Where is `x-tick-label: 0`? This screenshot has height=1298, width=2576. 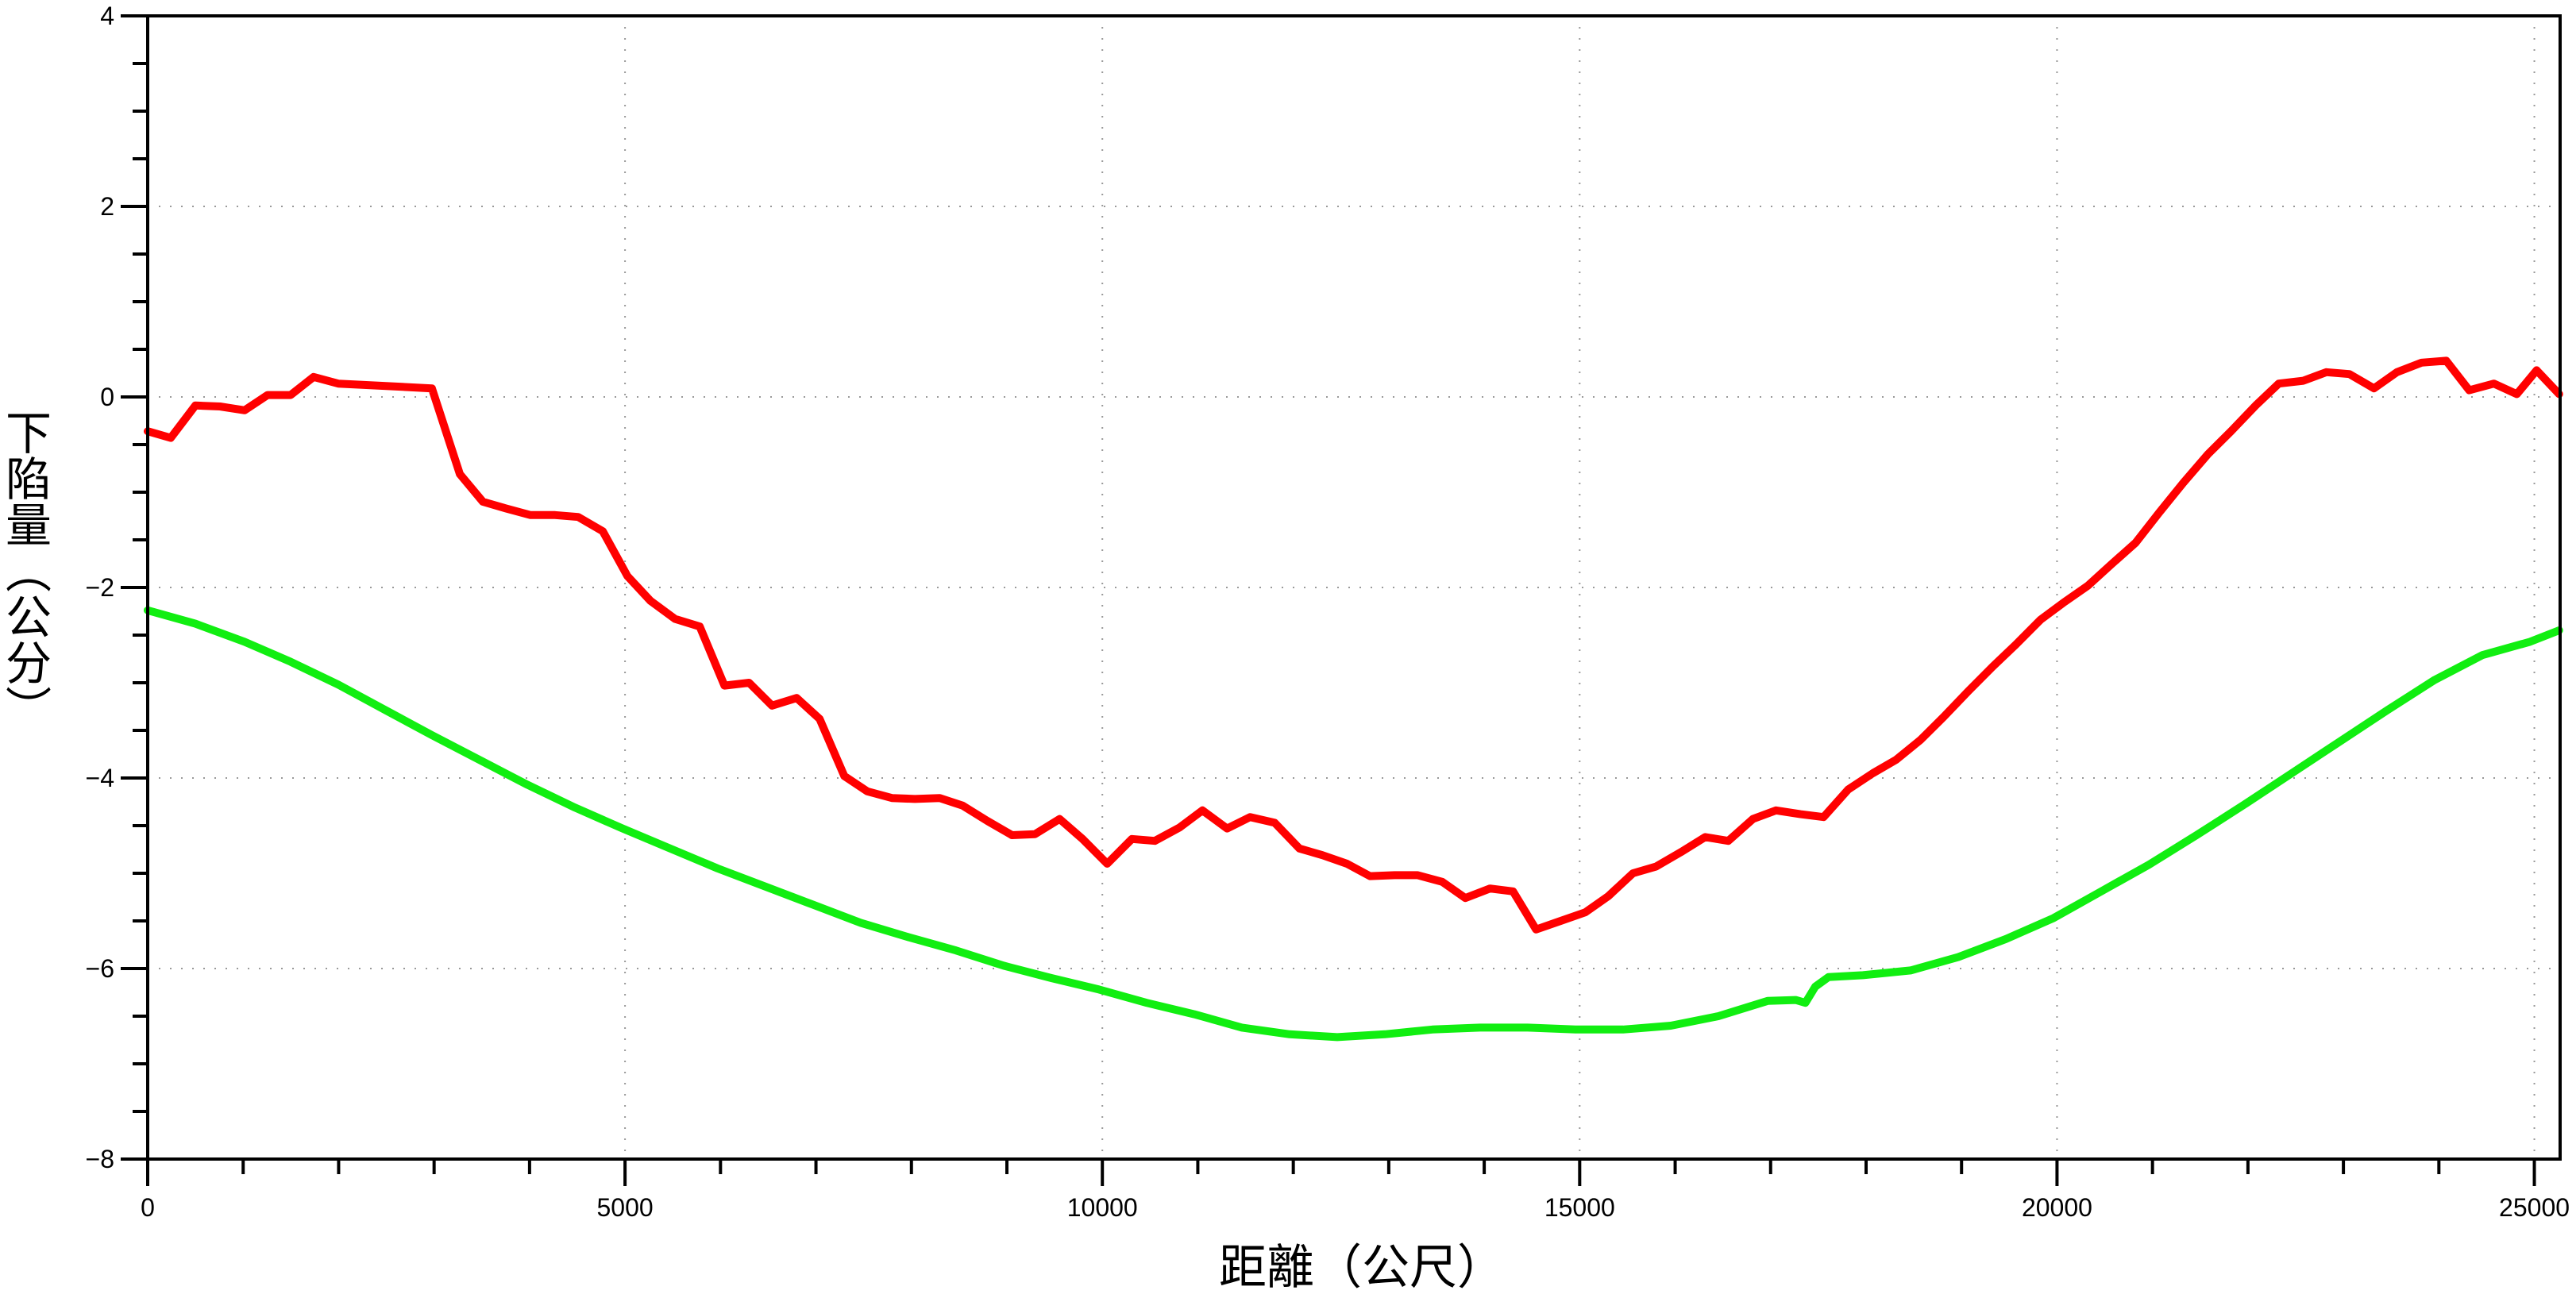
x-tick-label: 0 is located at coordinates (148, 1207).